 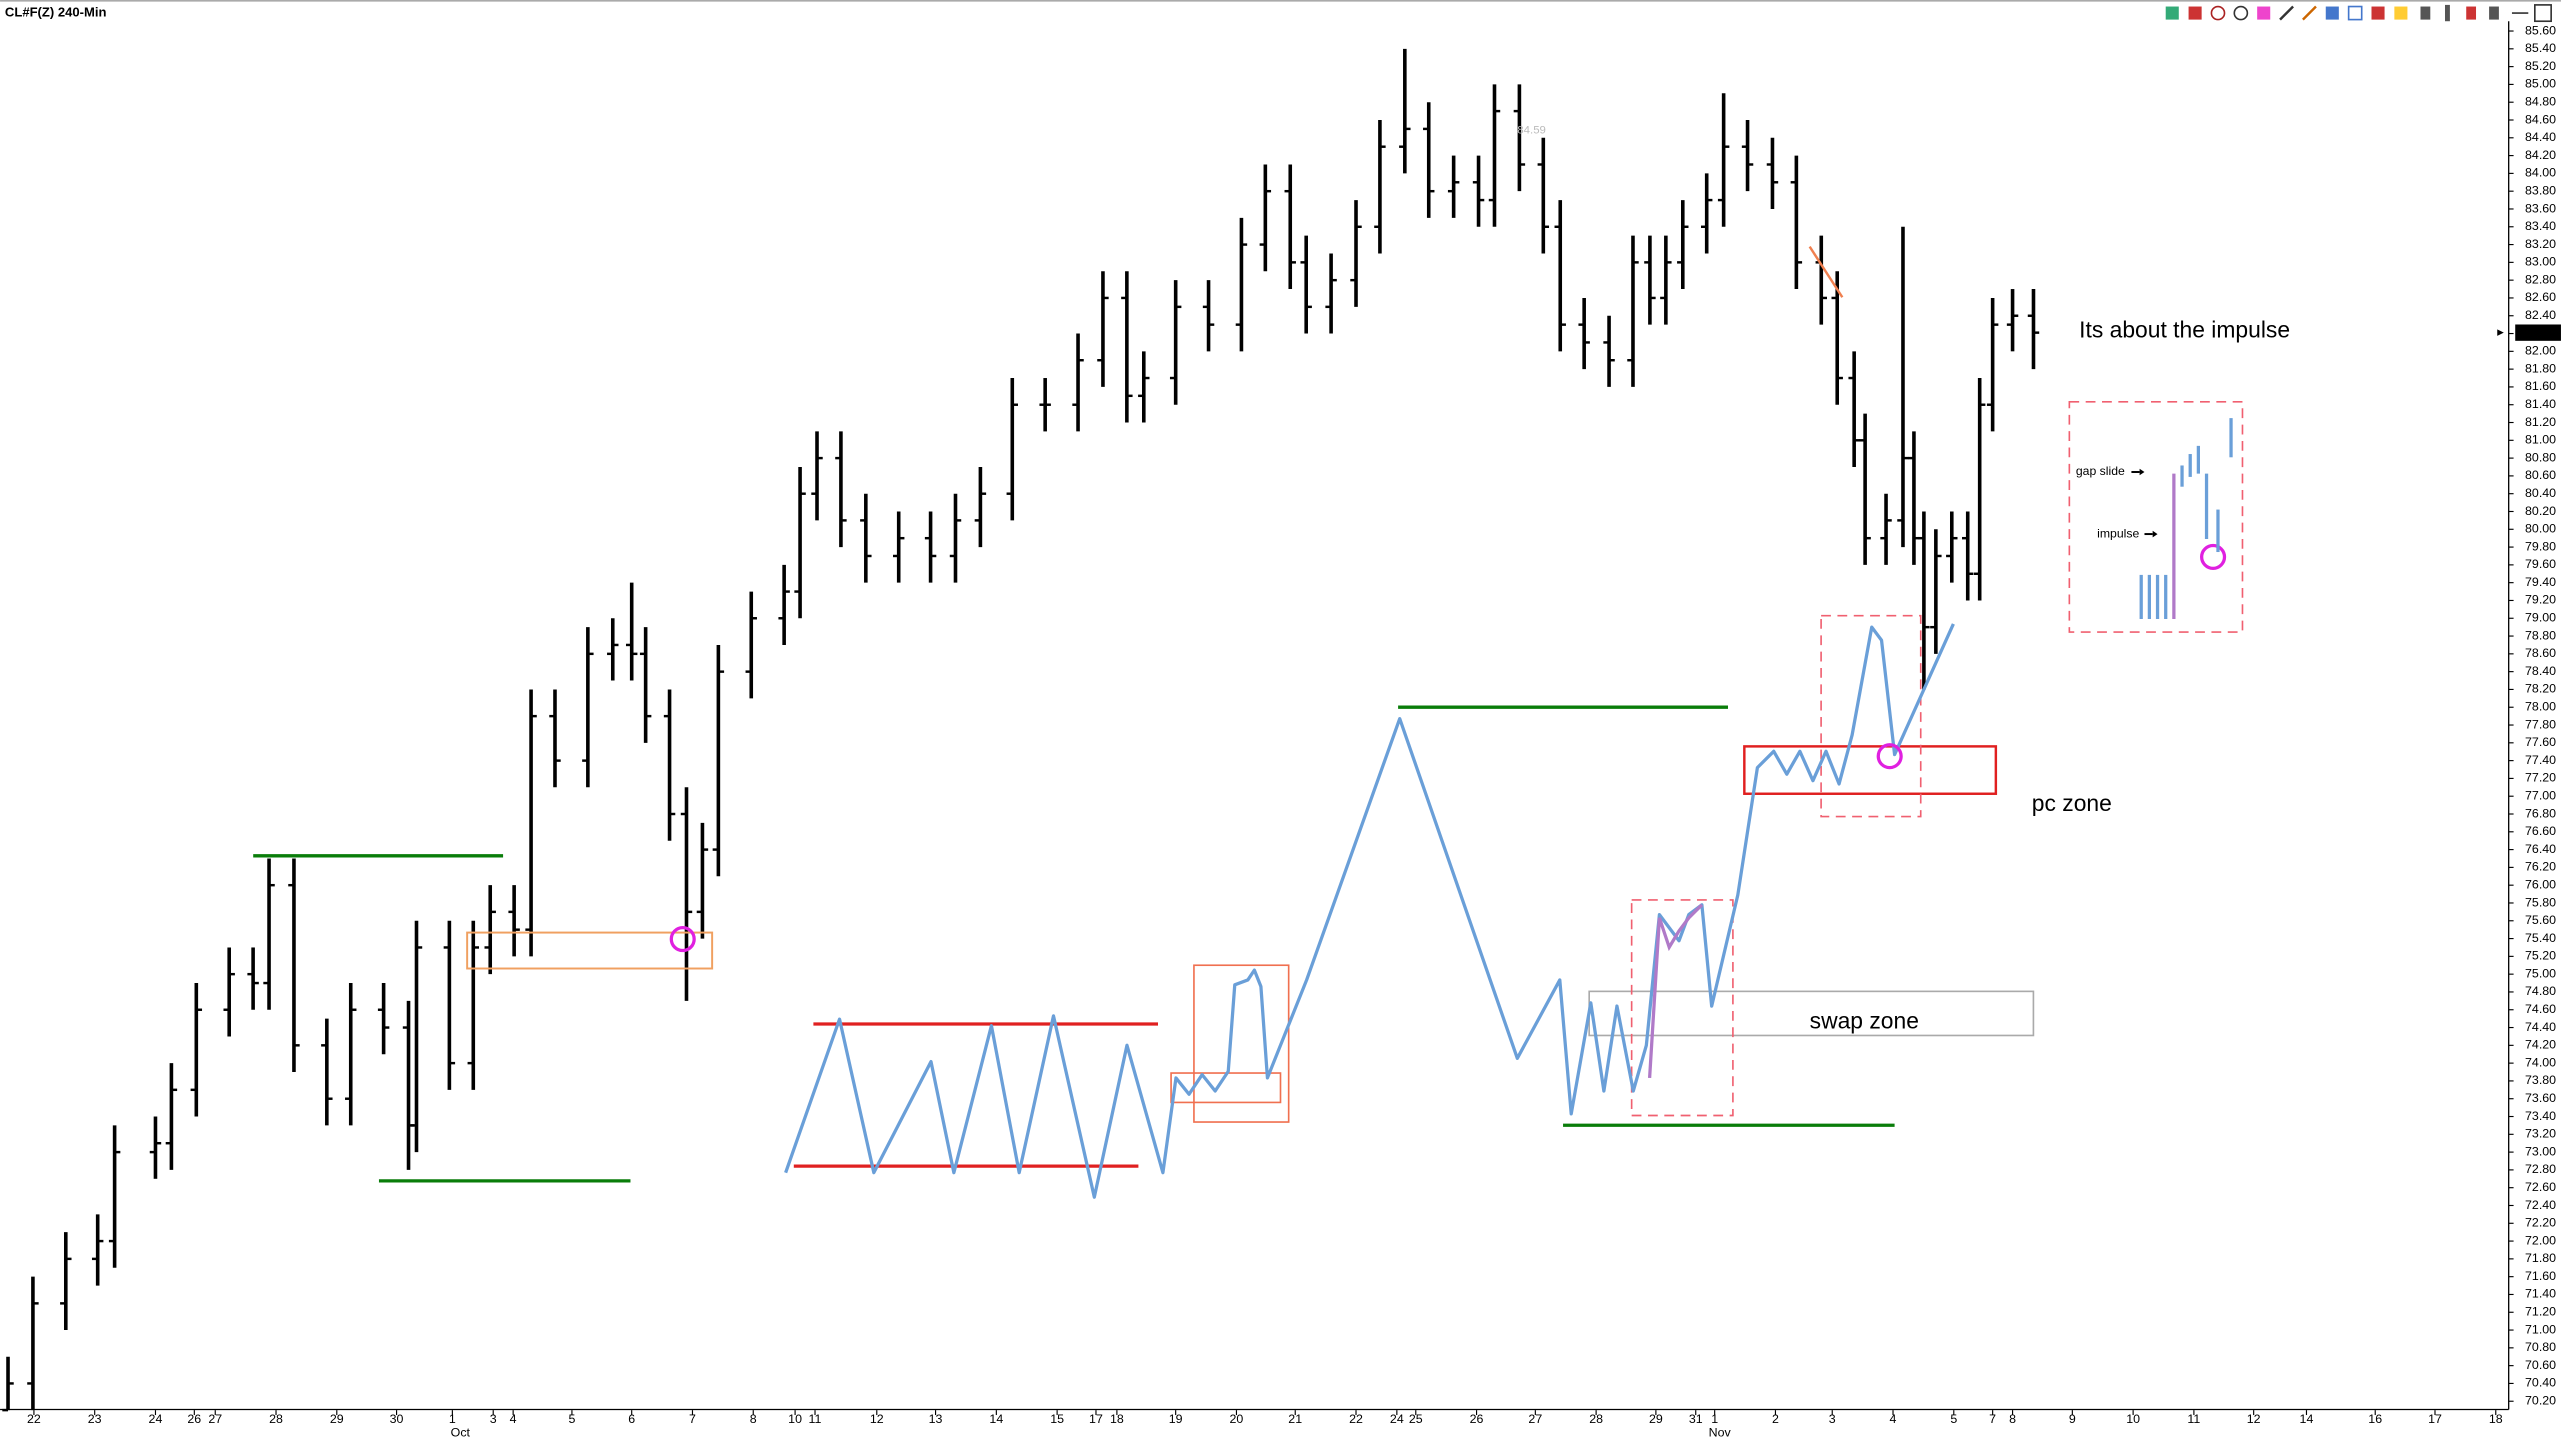 What do you see at coordinates (2540, 1365) in the screenshot?
I see `y-tick-label: 70.60` at bounding box center [2540, 1365].